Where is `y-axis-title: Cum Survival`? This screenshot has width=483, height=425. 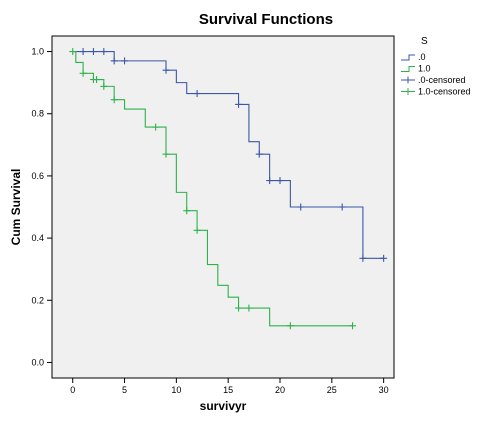 y-axis-title: Cum Survival is located at coordinates (16, 207).